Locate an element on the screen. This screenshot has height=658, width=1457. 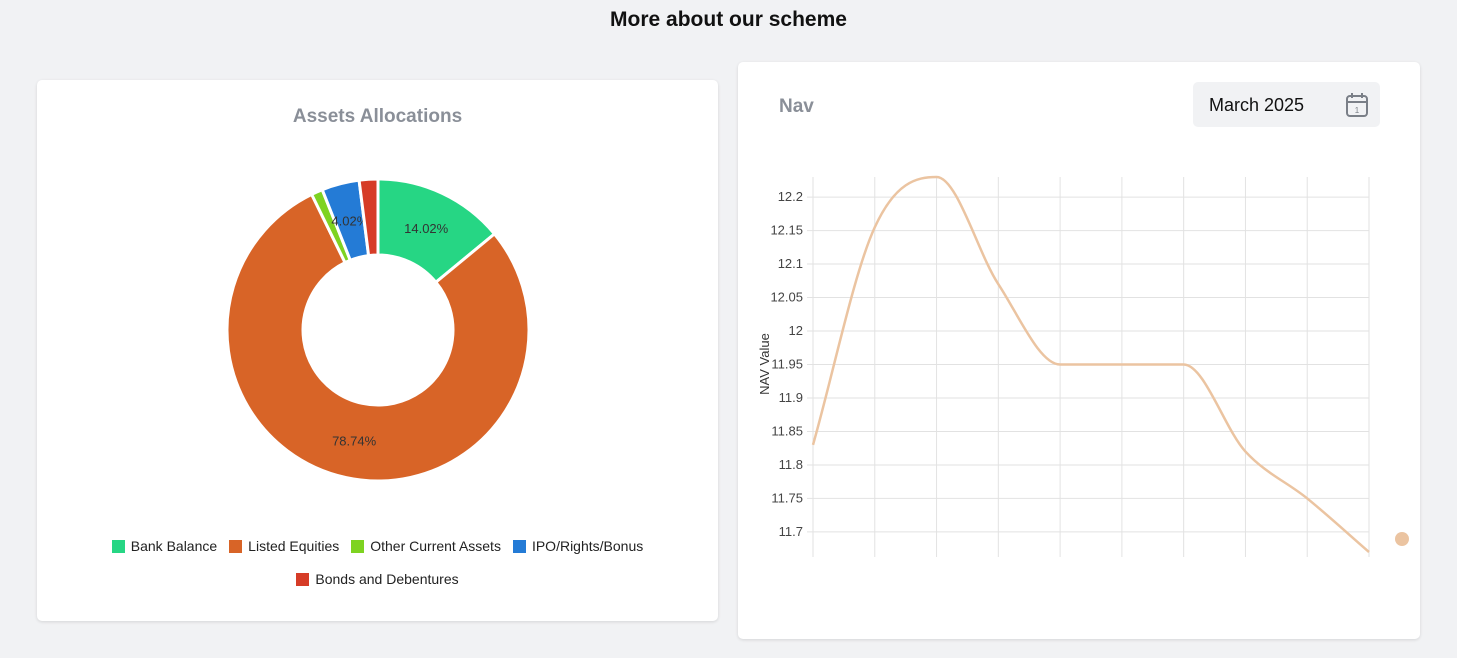
y-tick-label: 12.1 is located at coordinates (790, 263).